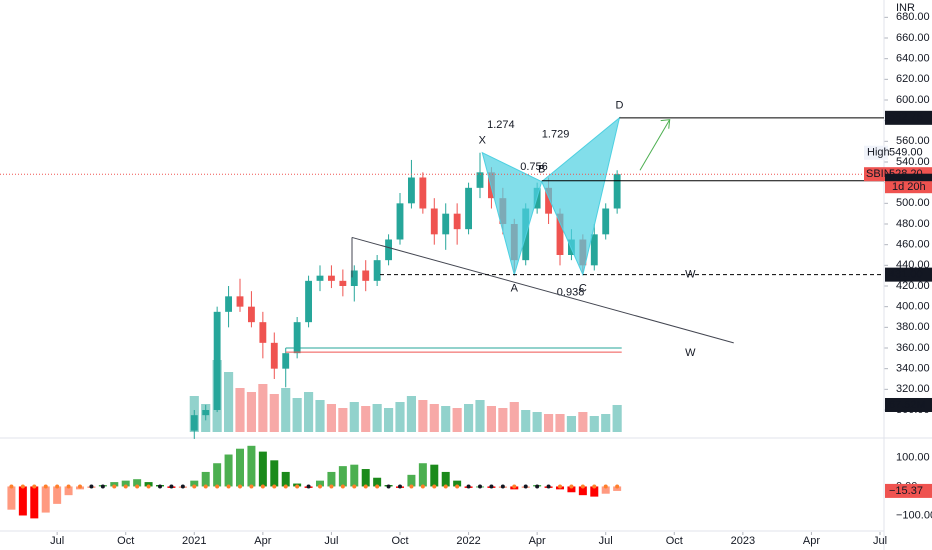 Image resolution: width=932 pixels, height=550 pixels. Describe the element at coordinates (534, 167) in the screenshot. I see `pattern-ratio: 0.756` at that location.